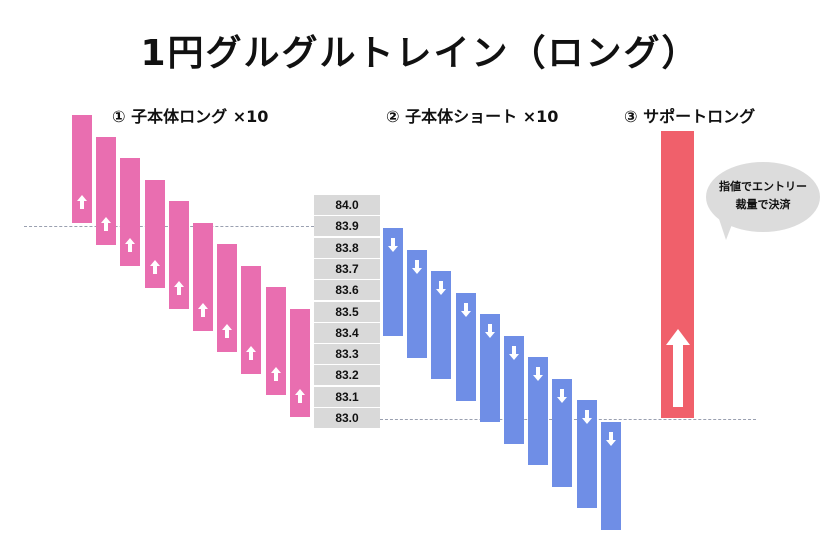  I want to click on bubble-line-2: 裁量で決済, so click(763, 204).